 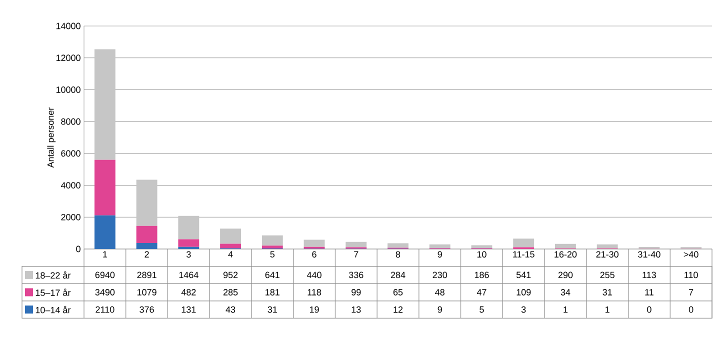 What do you see at coordinates (440, 275) in the screenshot?
I see `data-label: 230` at bounding box center [440, 275].